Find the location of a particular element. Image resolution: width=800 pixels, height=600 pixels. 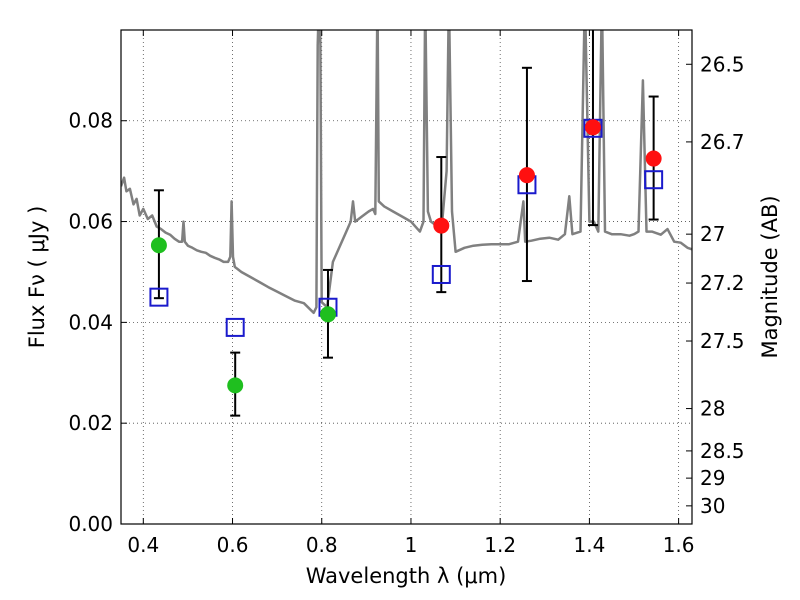

right-tick-label: 28.5 is located at coordinates (722, 451).